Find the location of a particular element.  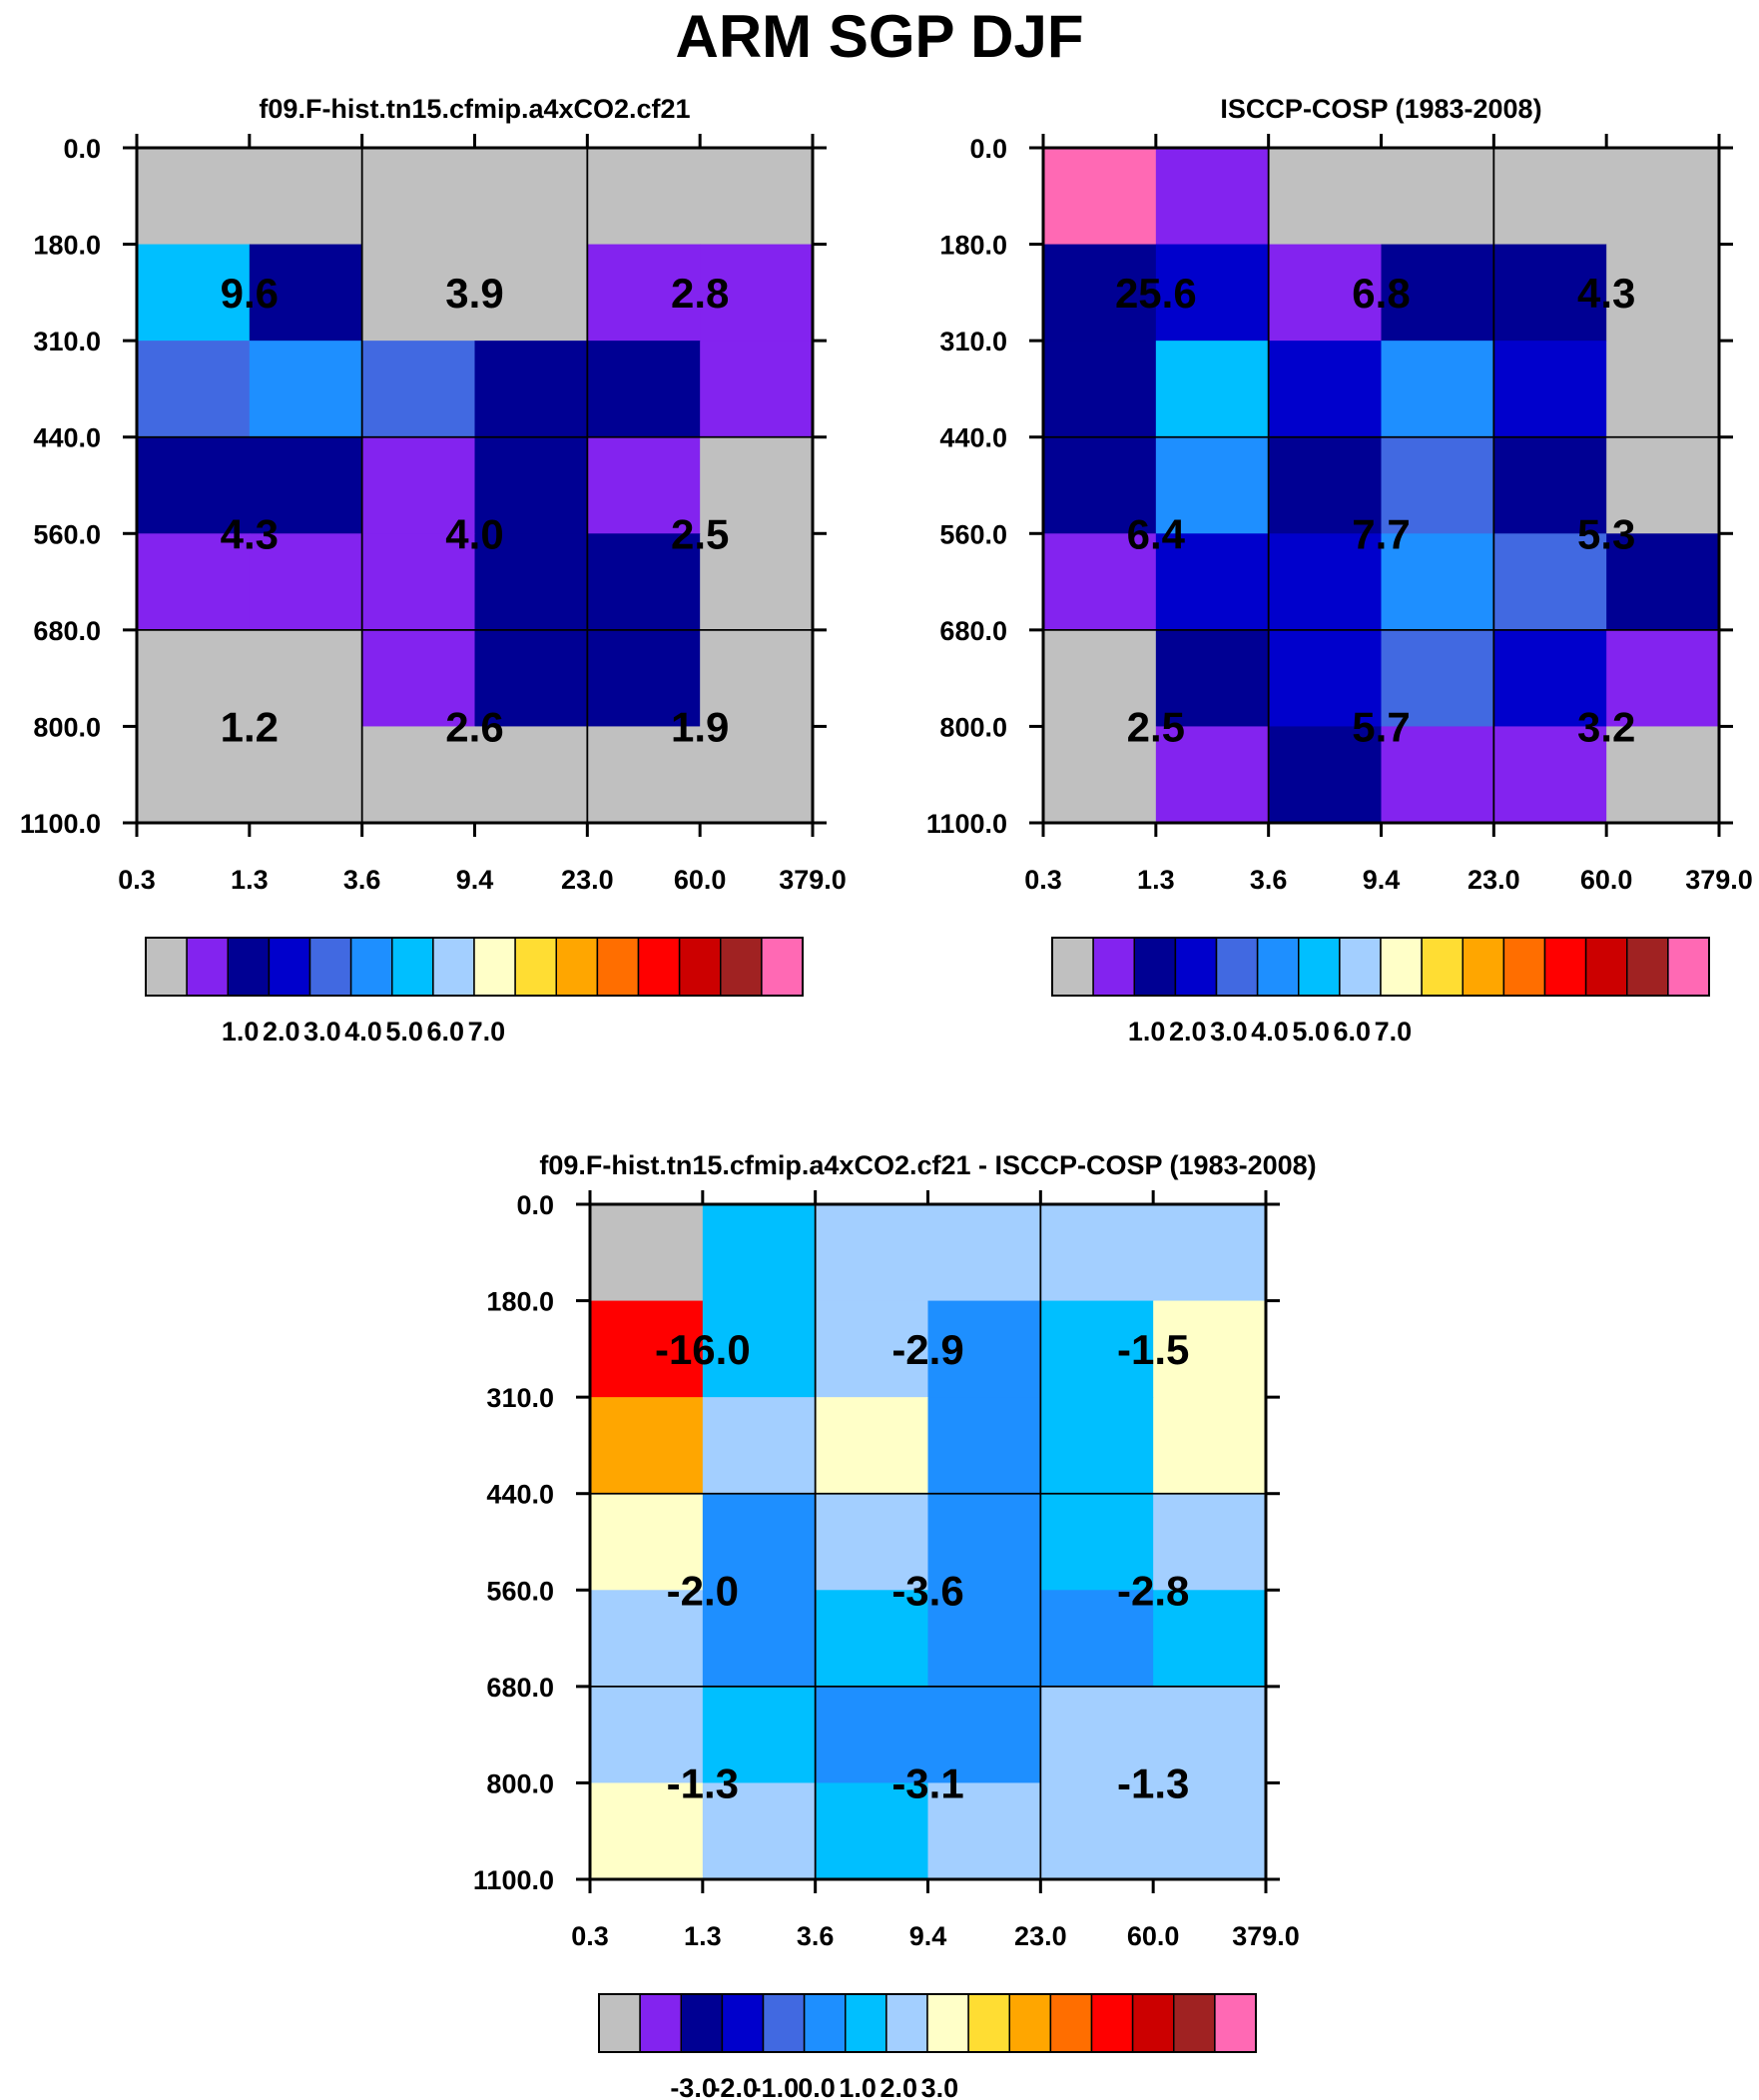

panel-title: ISCCP-COSP (1983-2008) is located at coordinates (1380, 109).